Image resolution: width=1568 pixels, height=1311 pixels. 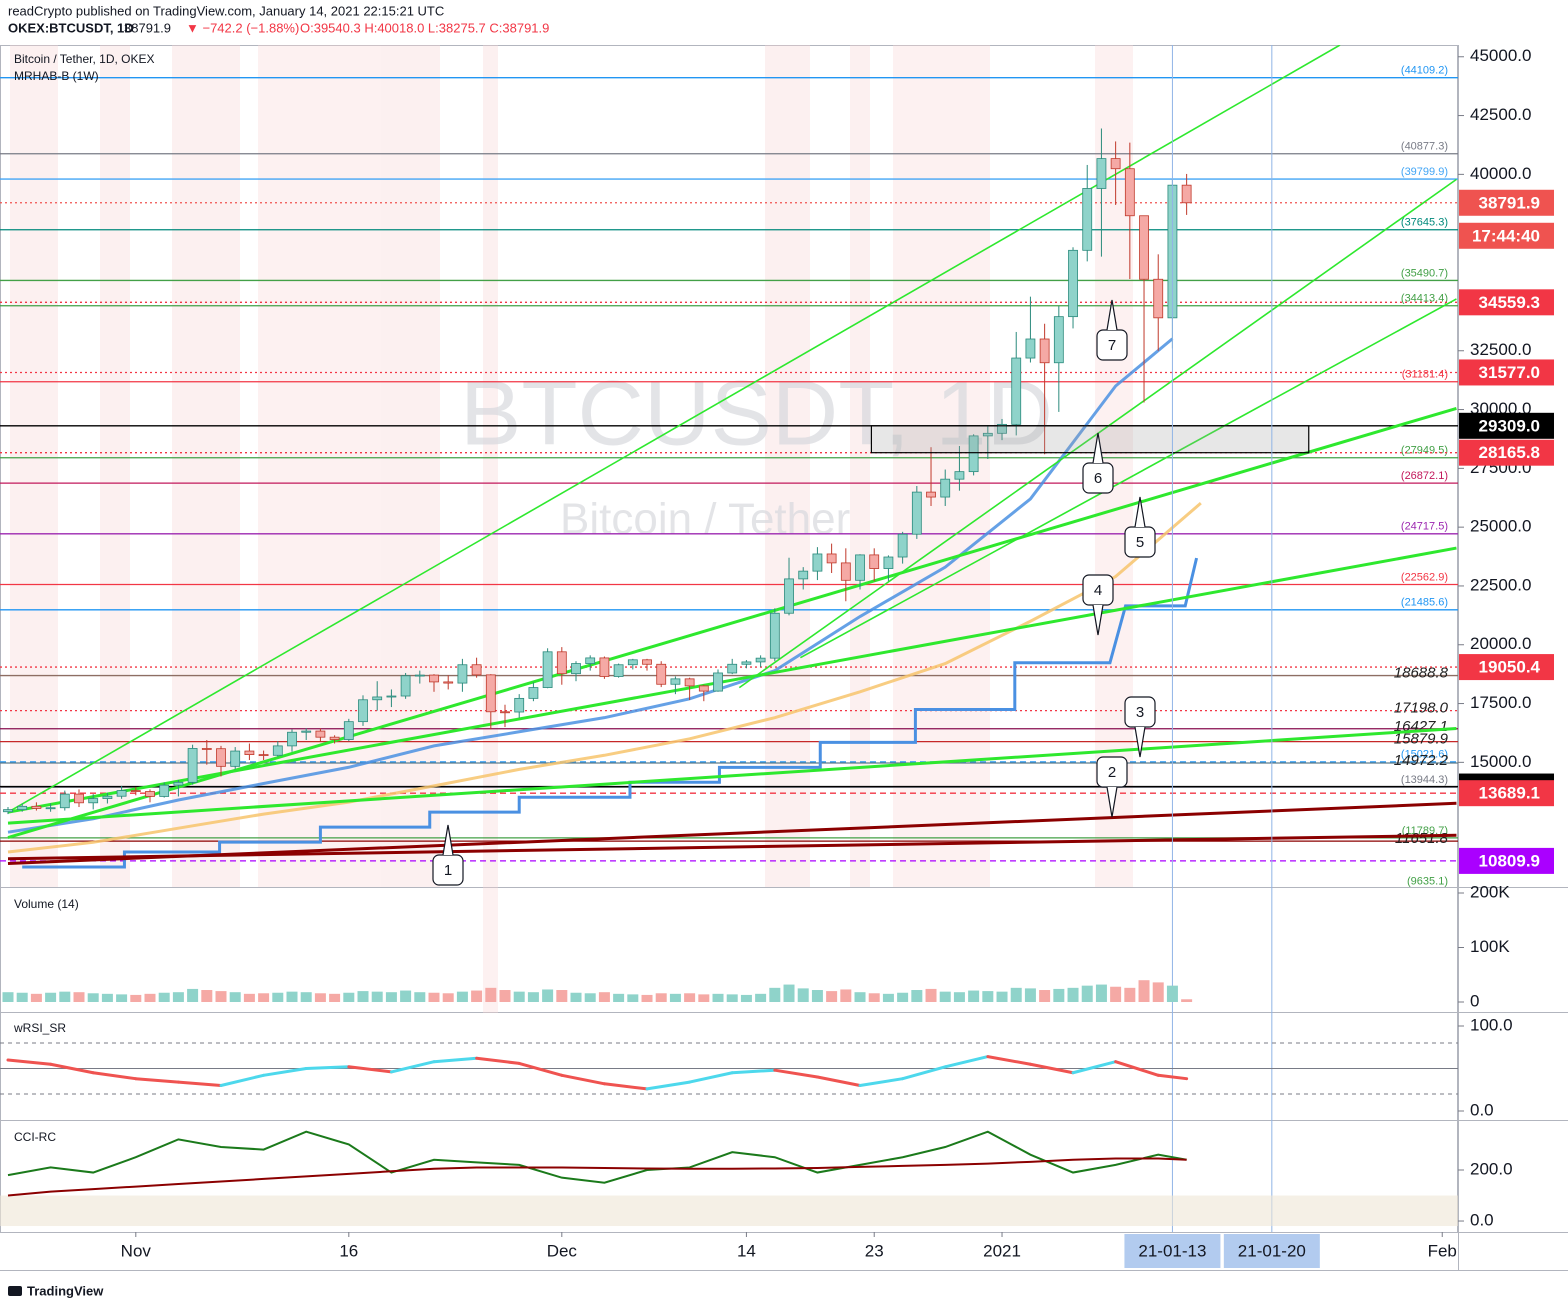 I want to click on level-label: (21485.6), so click(x=1424, y=603).